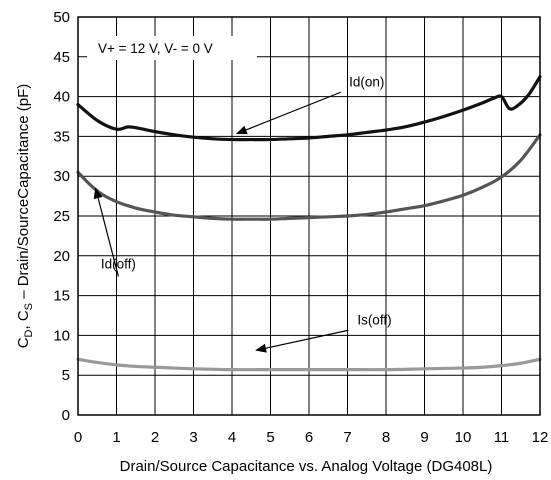  I want to click on annotation-label: Id(on), so click(366, 81).